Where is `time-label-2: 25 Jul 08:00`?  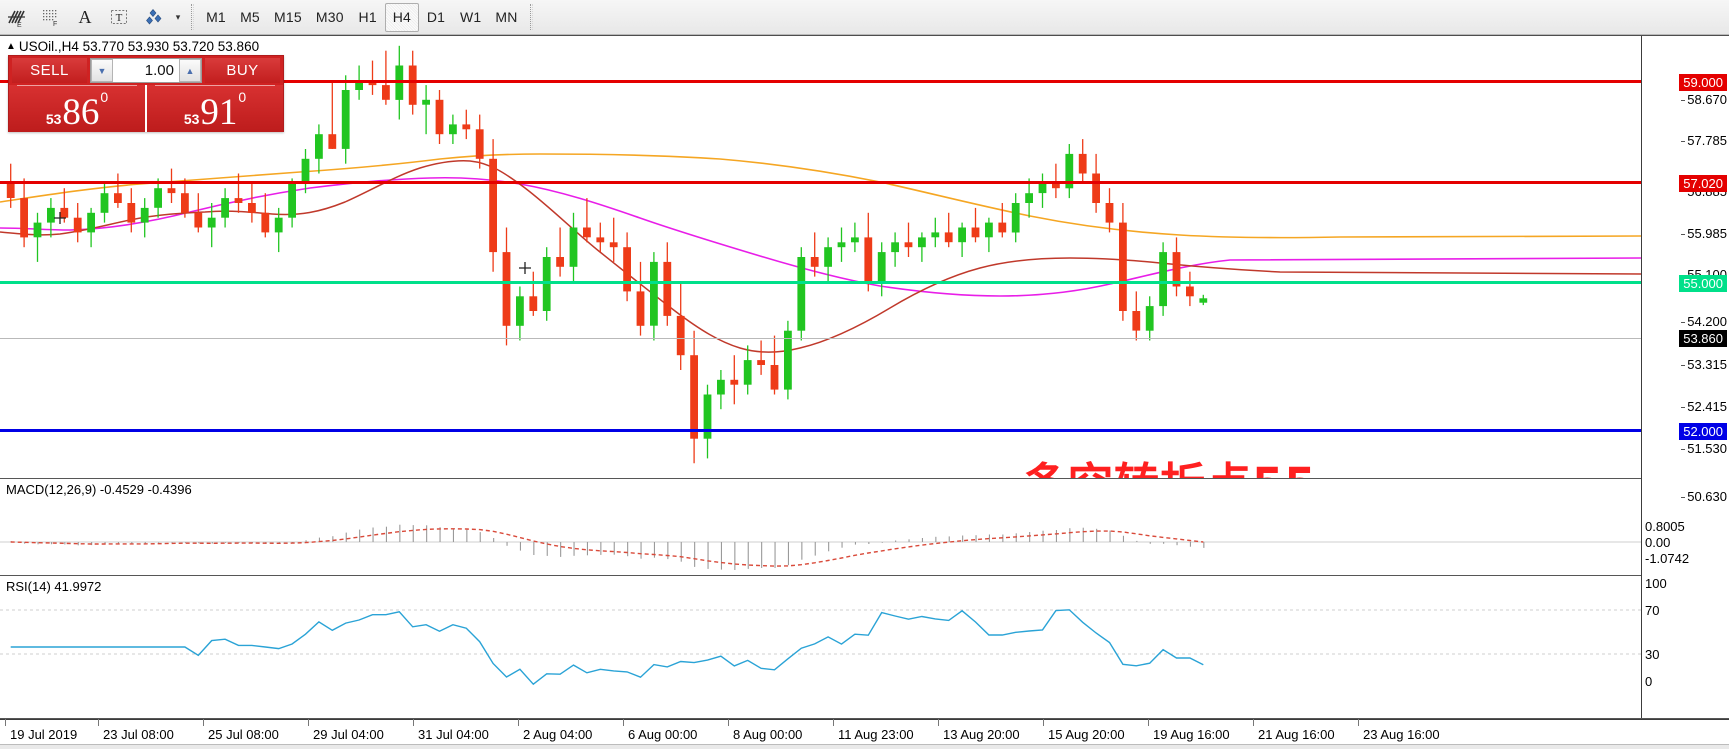 time-label-2: 25 Jul 08:00 is located at coordinates (241, 730).